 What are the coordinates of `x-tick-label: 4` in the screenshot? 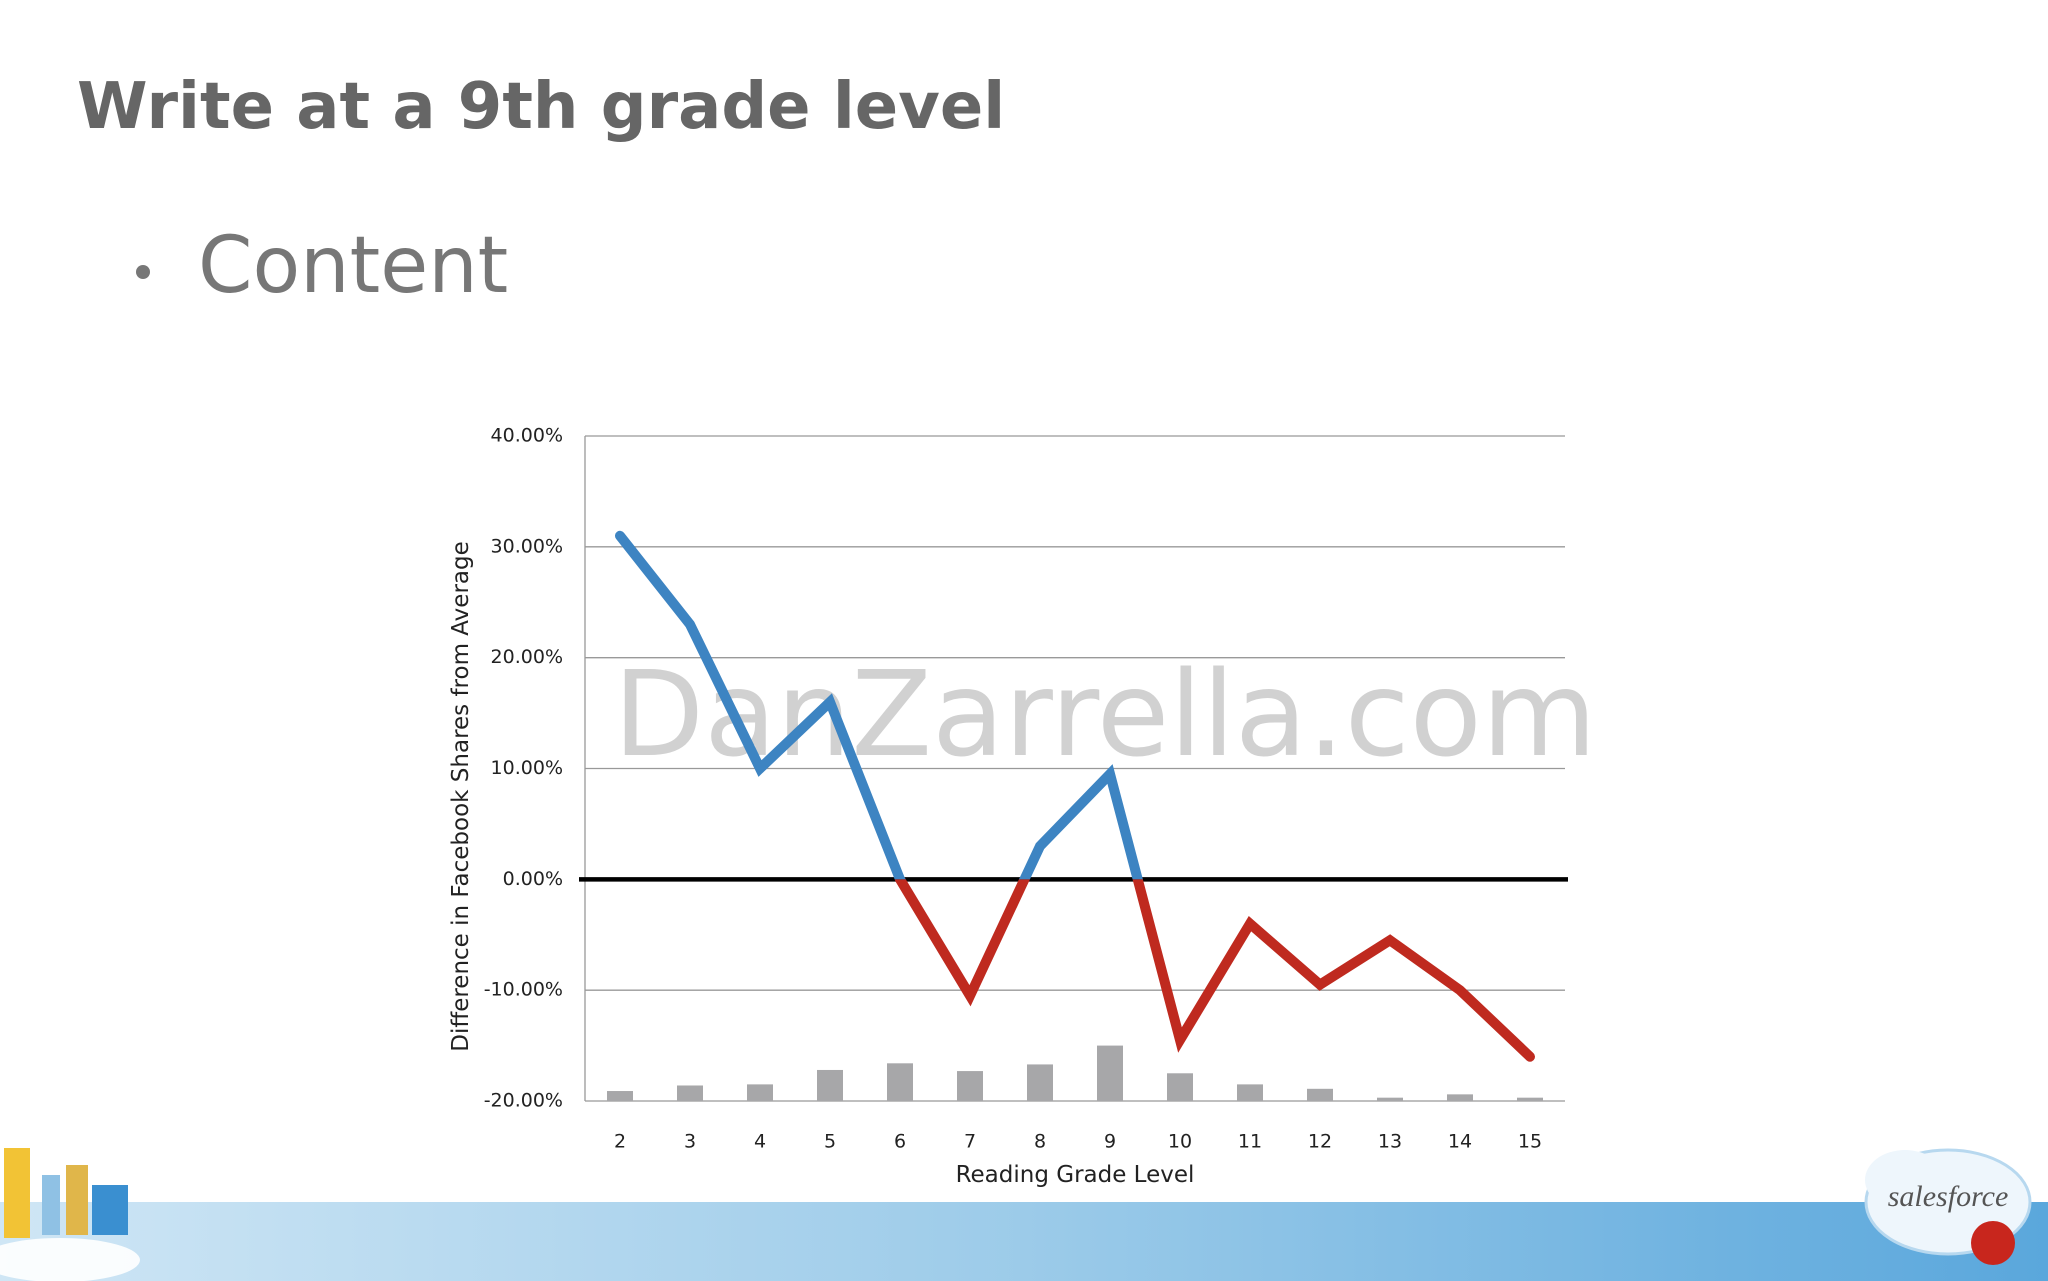 It's located at (760, 1142).